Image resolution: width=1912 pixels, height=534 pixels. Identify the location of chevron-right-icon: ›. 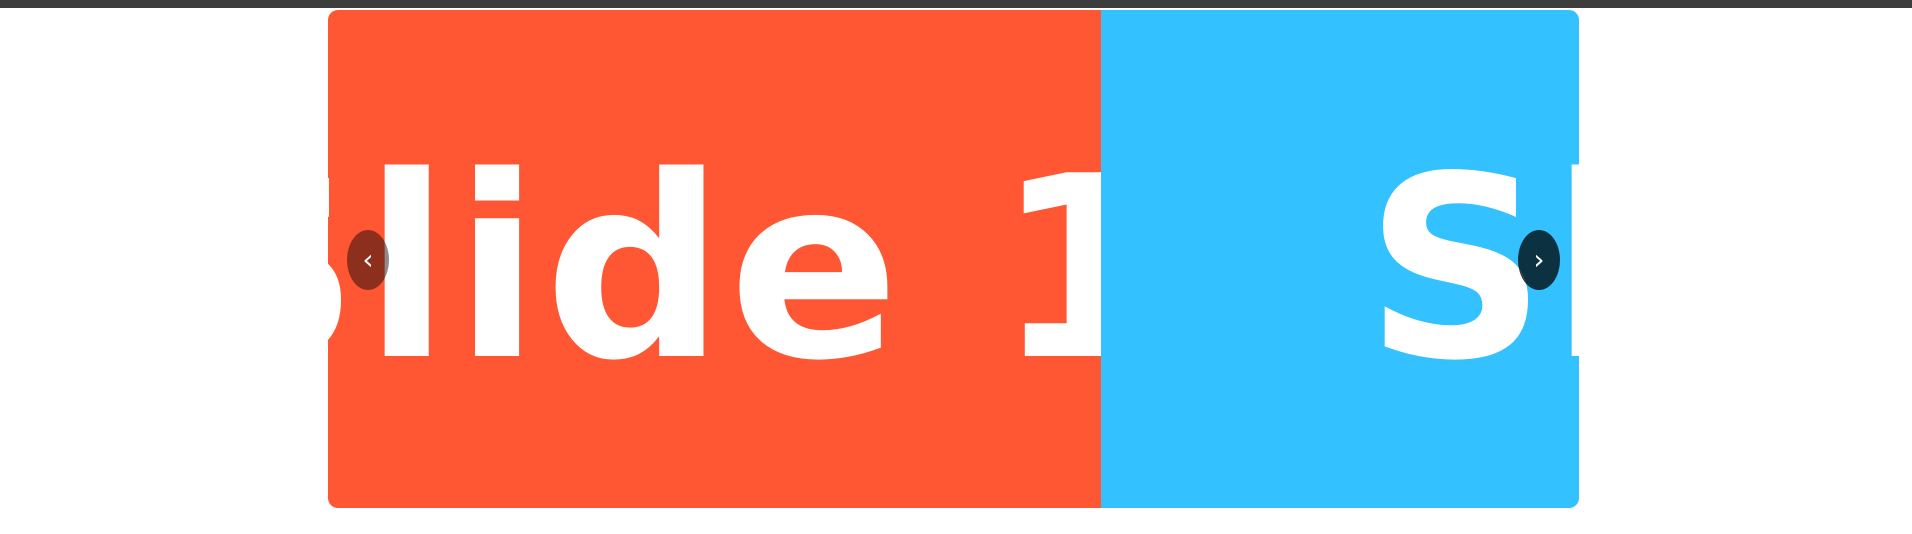
(1539, 259).